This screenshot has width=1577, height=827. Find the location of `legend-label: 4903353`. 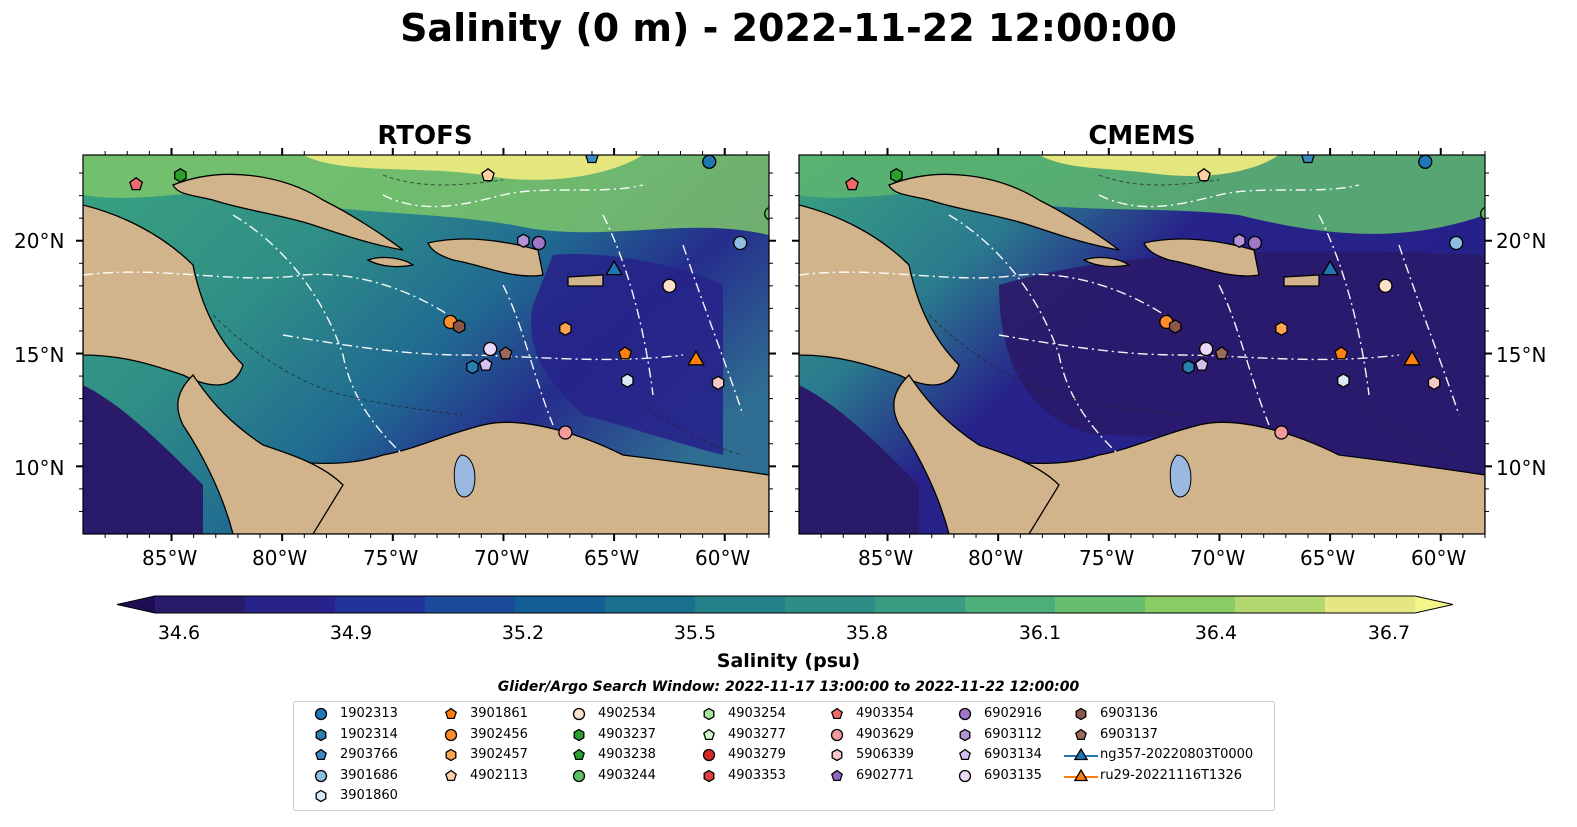

legend-label: 4903353 is located at coordinates (757, 775).